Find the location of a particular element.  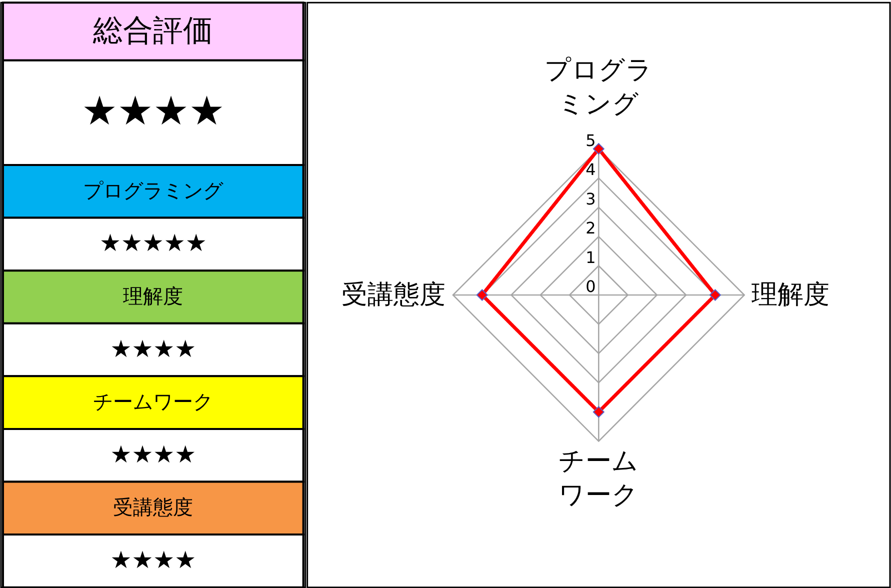

spoke-label: プログラミング is located at coordinates (598, 88).